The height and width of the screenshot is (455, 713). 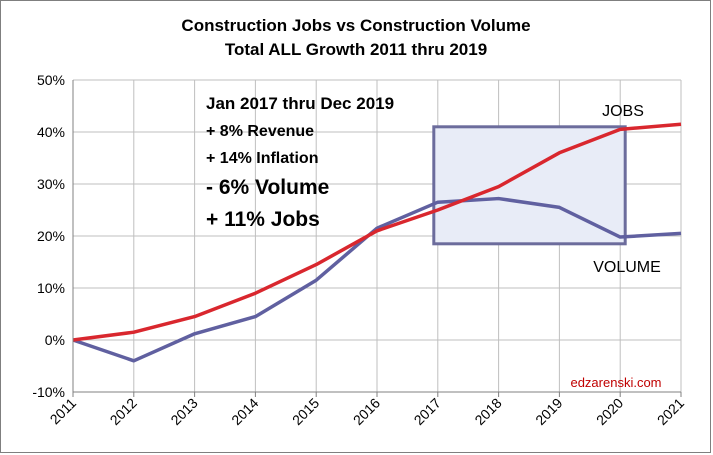 What do you see at coordinates (262, 158) in the screenshot?
I see `annotation-line: + 14% Inflation` at bounding box center [262, 158].